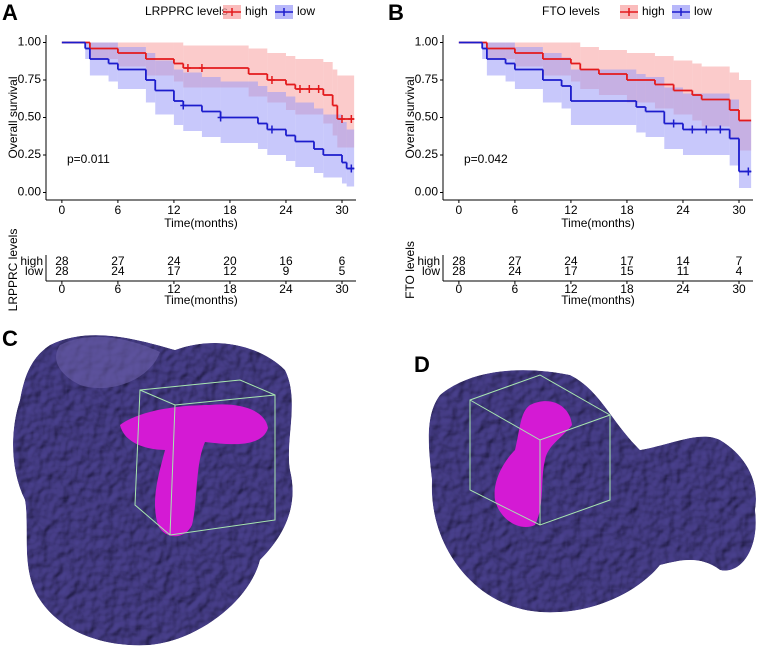 Image resolution: width=768 pixels, height=649 pixels. What do you see at coordinates (31, 261) in the screenshot?
I see `risk-row-label: high` at bounding box center [31, 261].